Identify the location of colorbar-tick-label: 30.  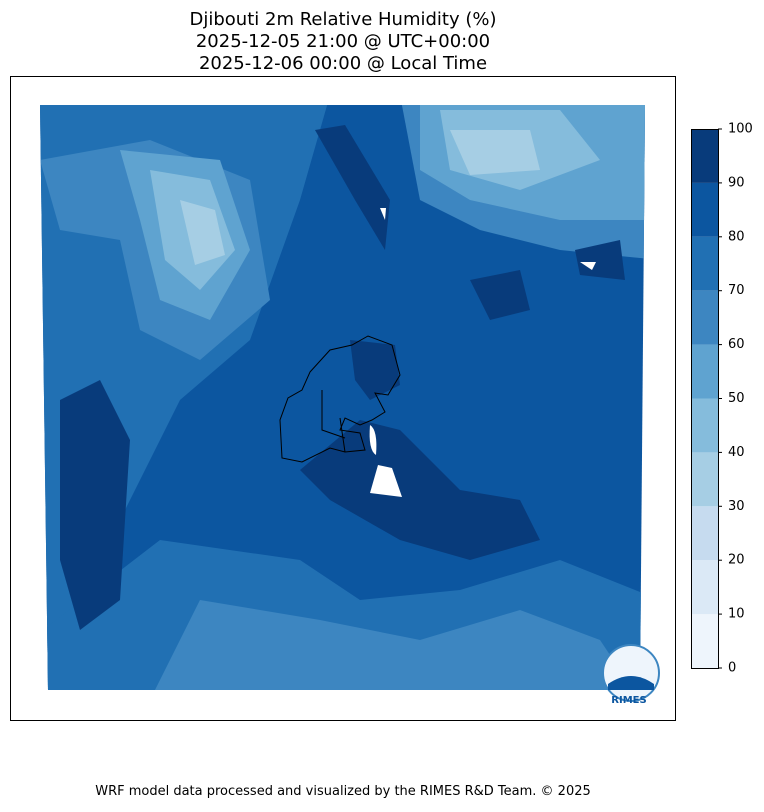
(736, 506).